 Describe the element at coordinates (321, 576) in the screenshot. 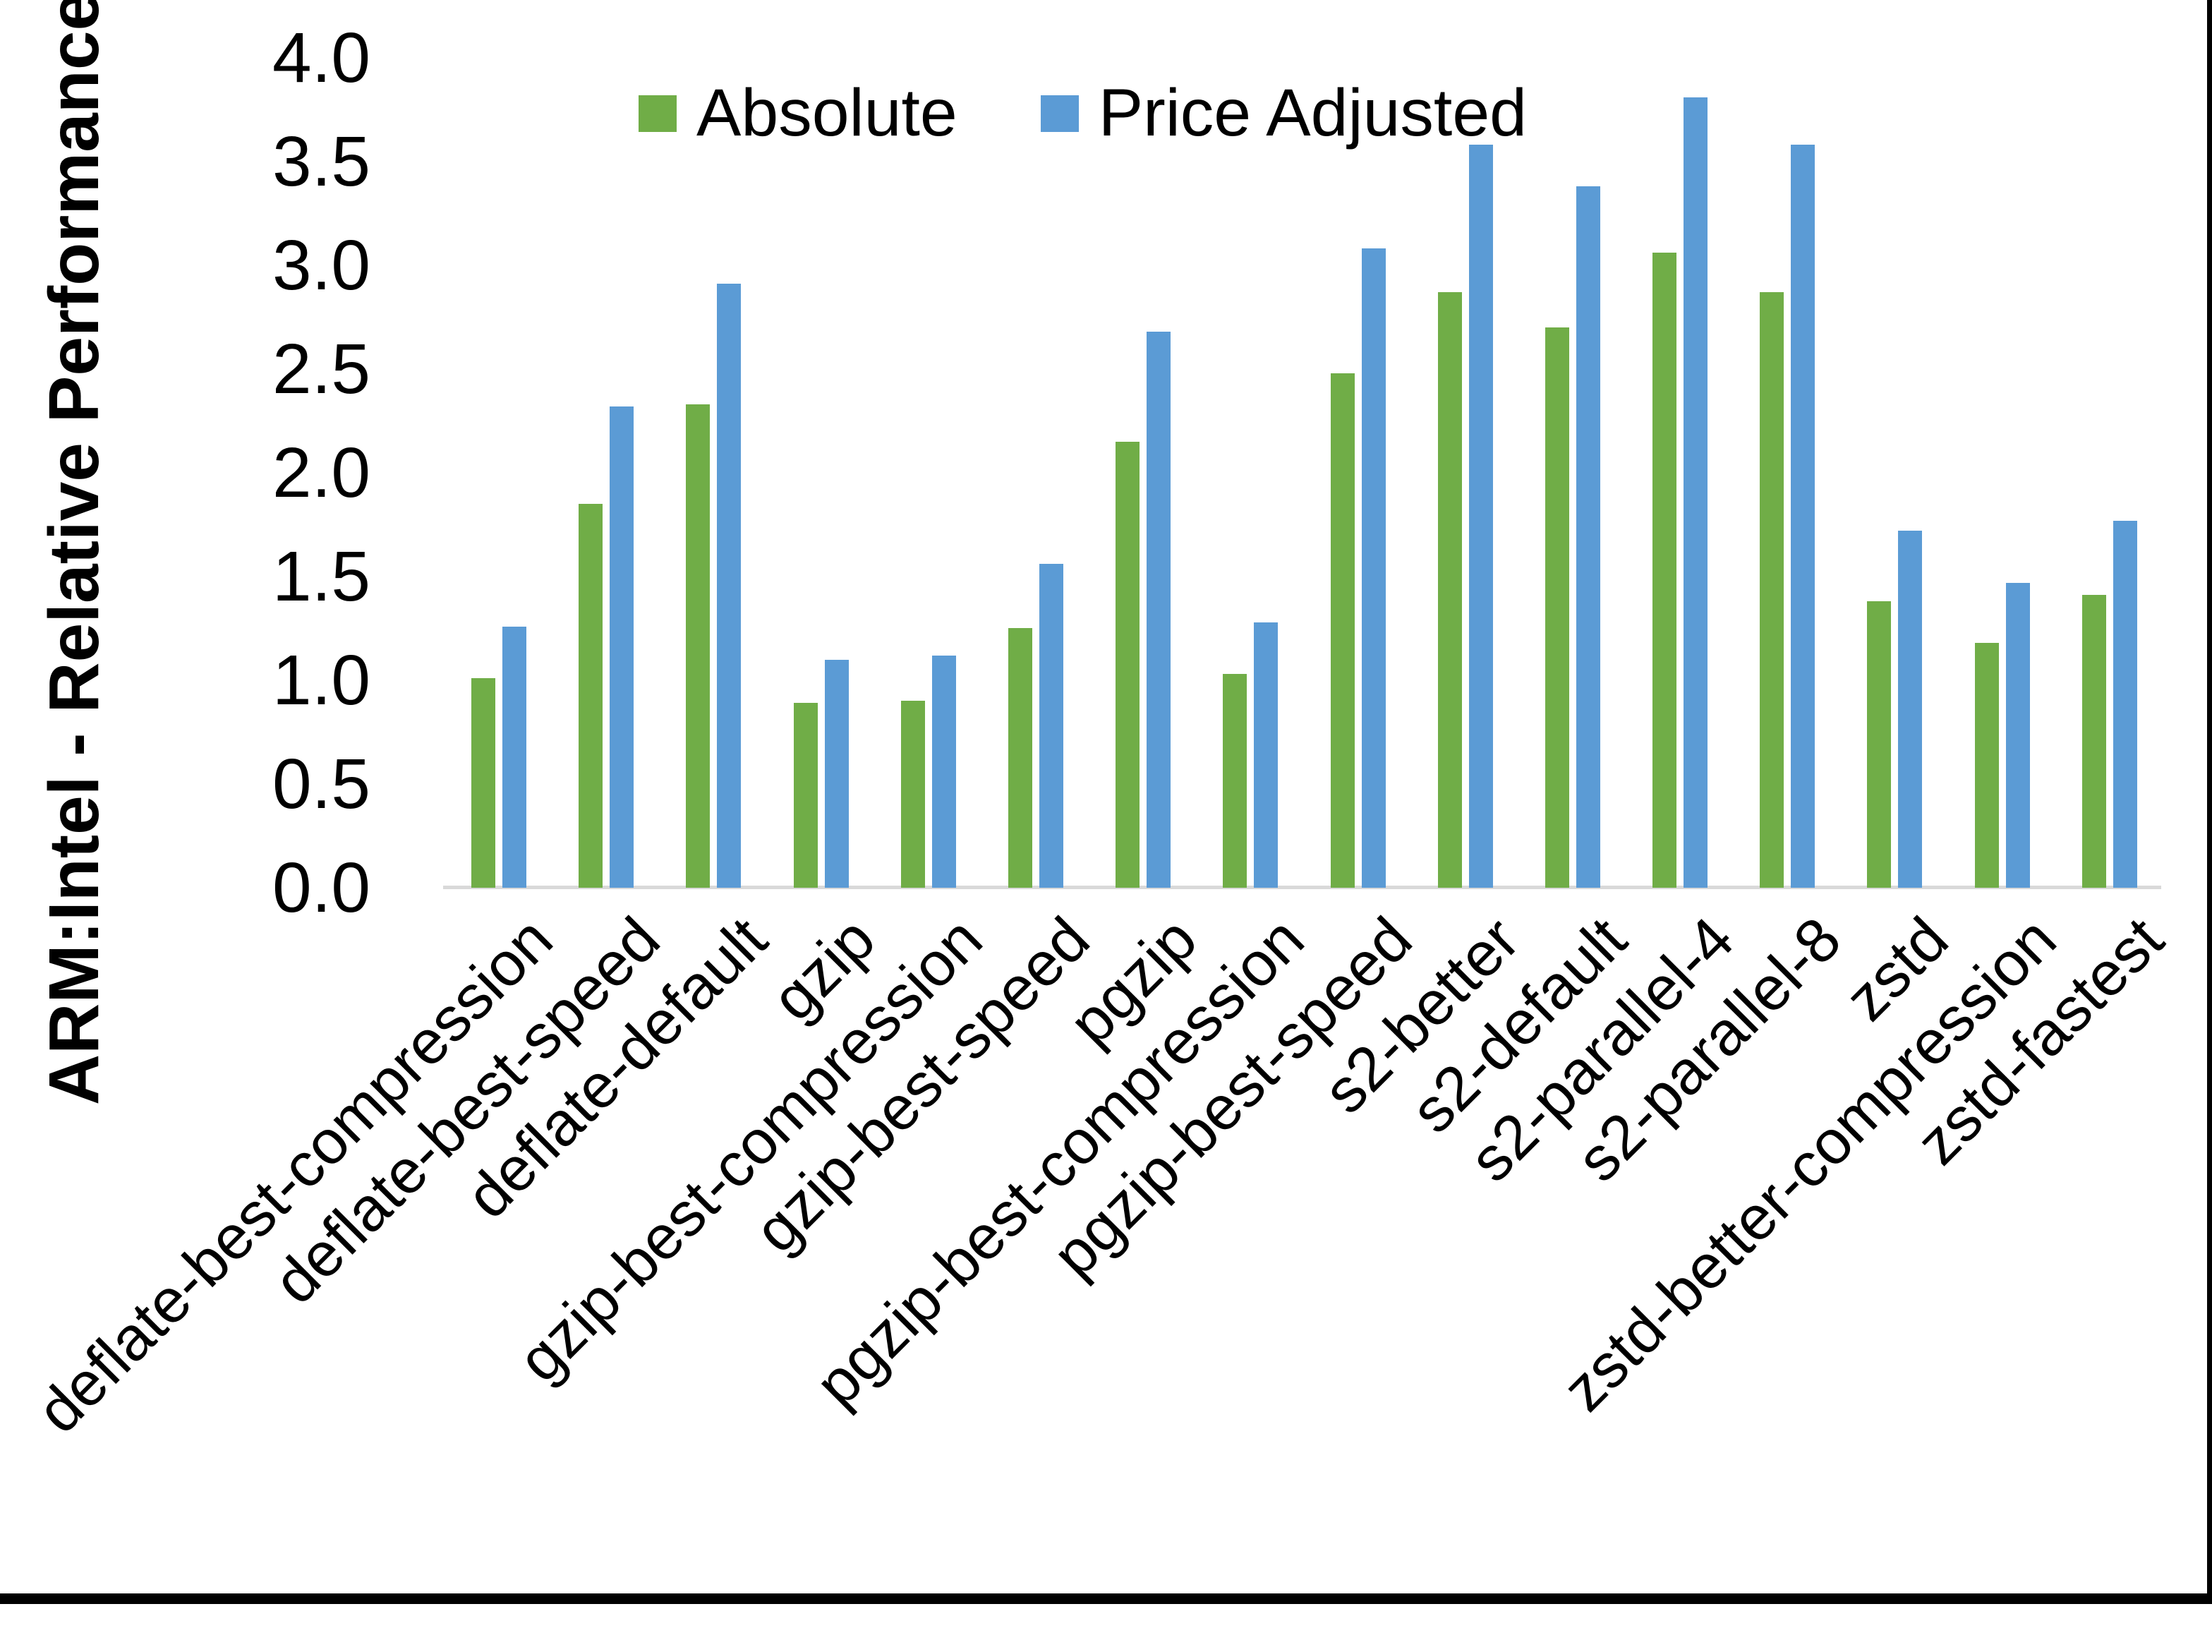

I see `y-tick-label: 1.5` at that location.